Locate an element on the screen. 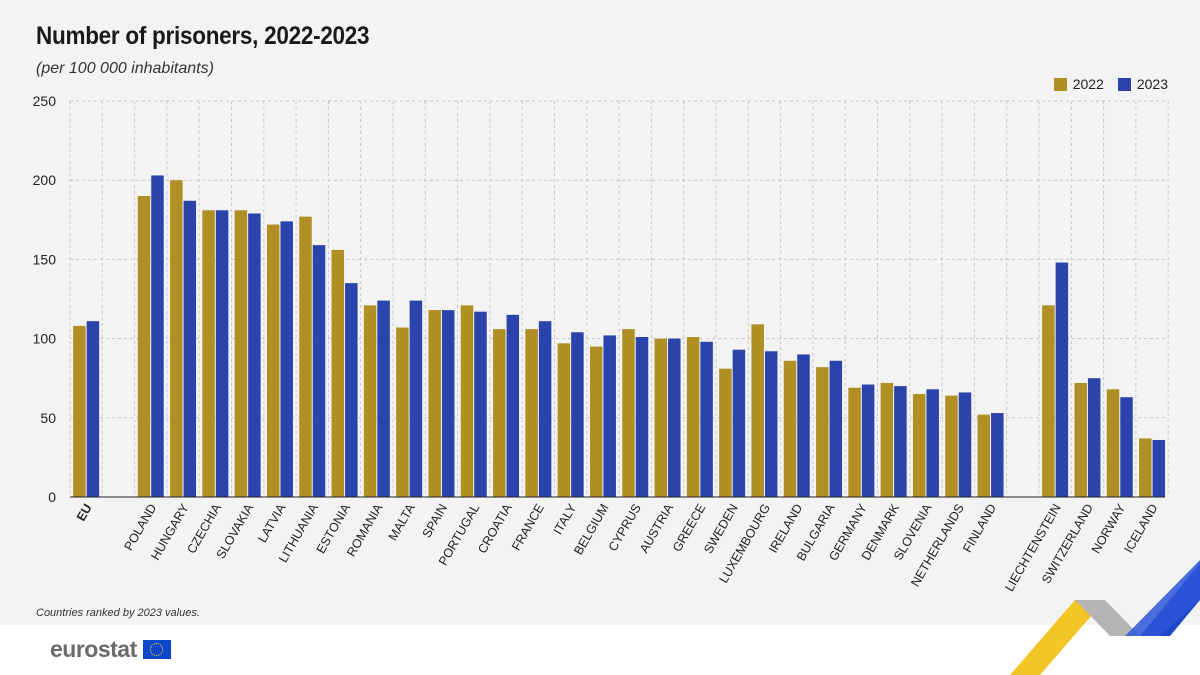 The height and width of the screenshot is (675, 1200). bar-2022-austria is located at coordinates (661, 417).